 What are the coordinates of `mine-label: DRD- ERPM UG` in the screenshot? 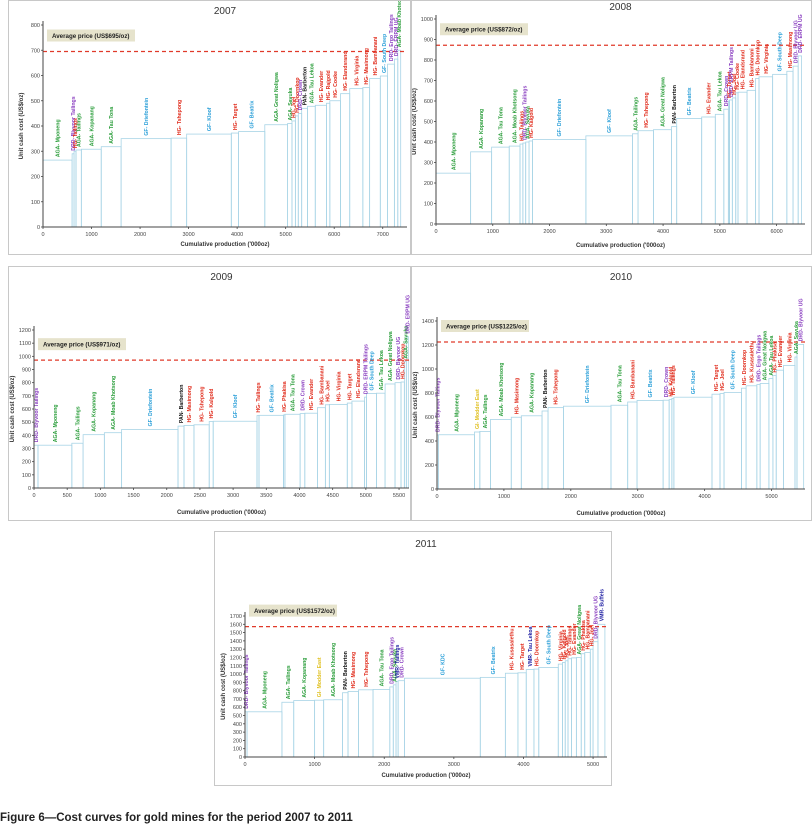 It's located at (408, 314).